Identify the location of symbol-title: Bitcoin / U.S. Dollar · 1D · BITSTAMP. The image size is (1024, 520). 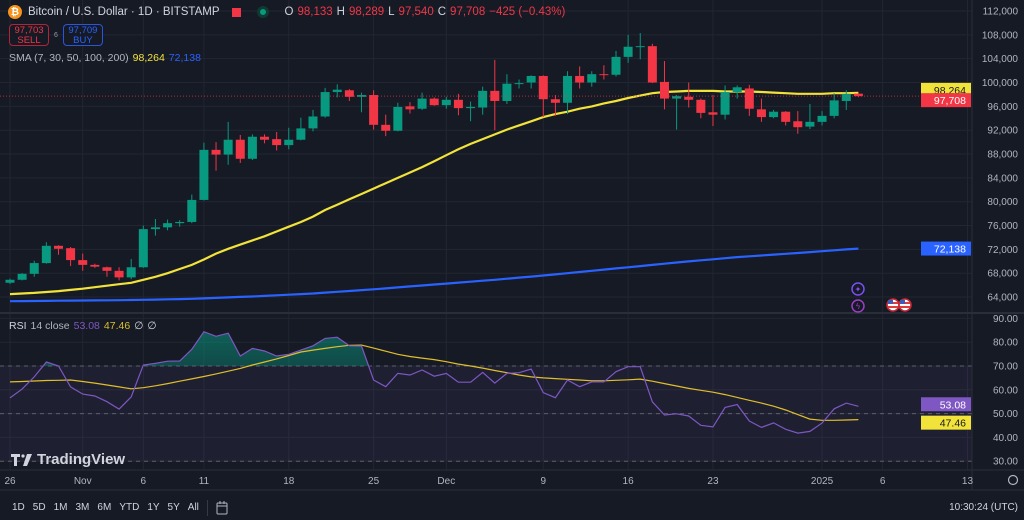
(124, 12).